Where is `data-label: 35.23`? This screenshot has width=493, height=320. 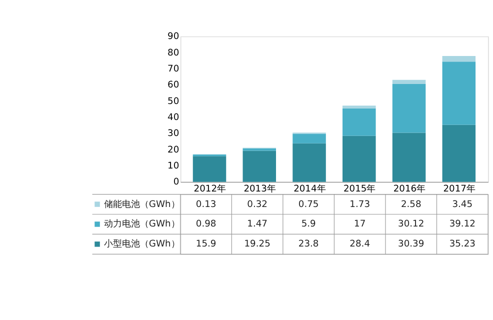
data-label: 35.23 is located at coordinates (462, 245).